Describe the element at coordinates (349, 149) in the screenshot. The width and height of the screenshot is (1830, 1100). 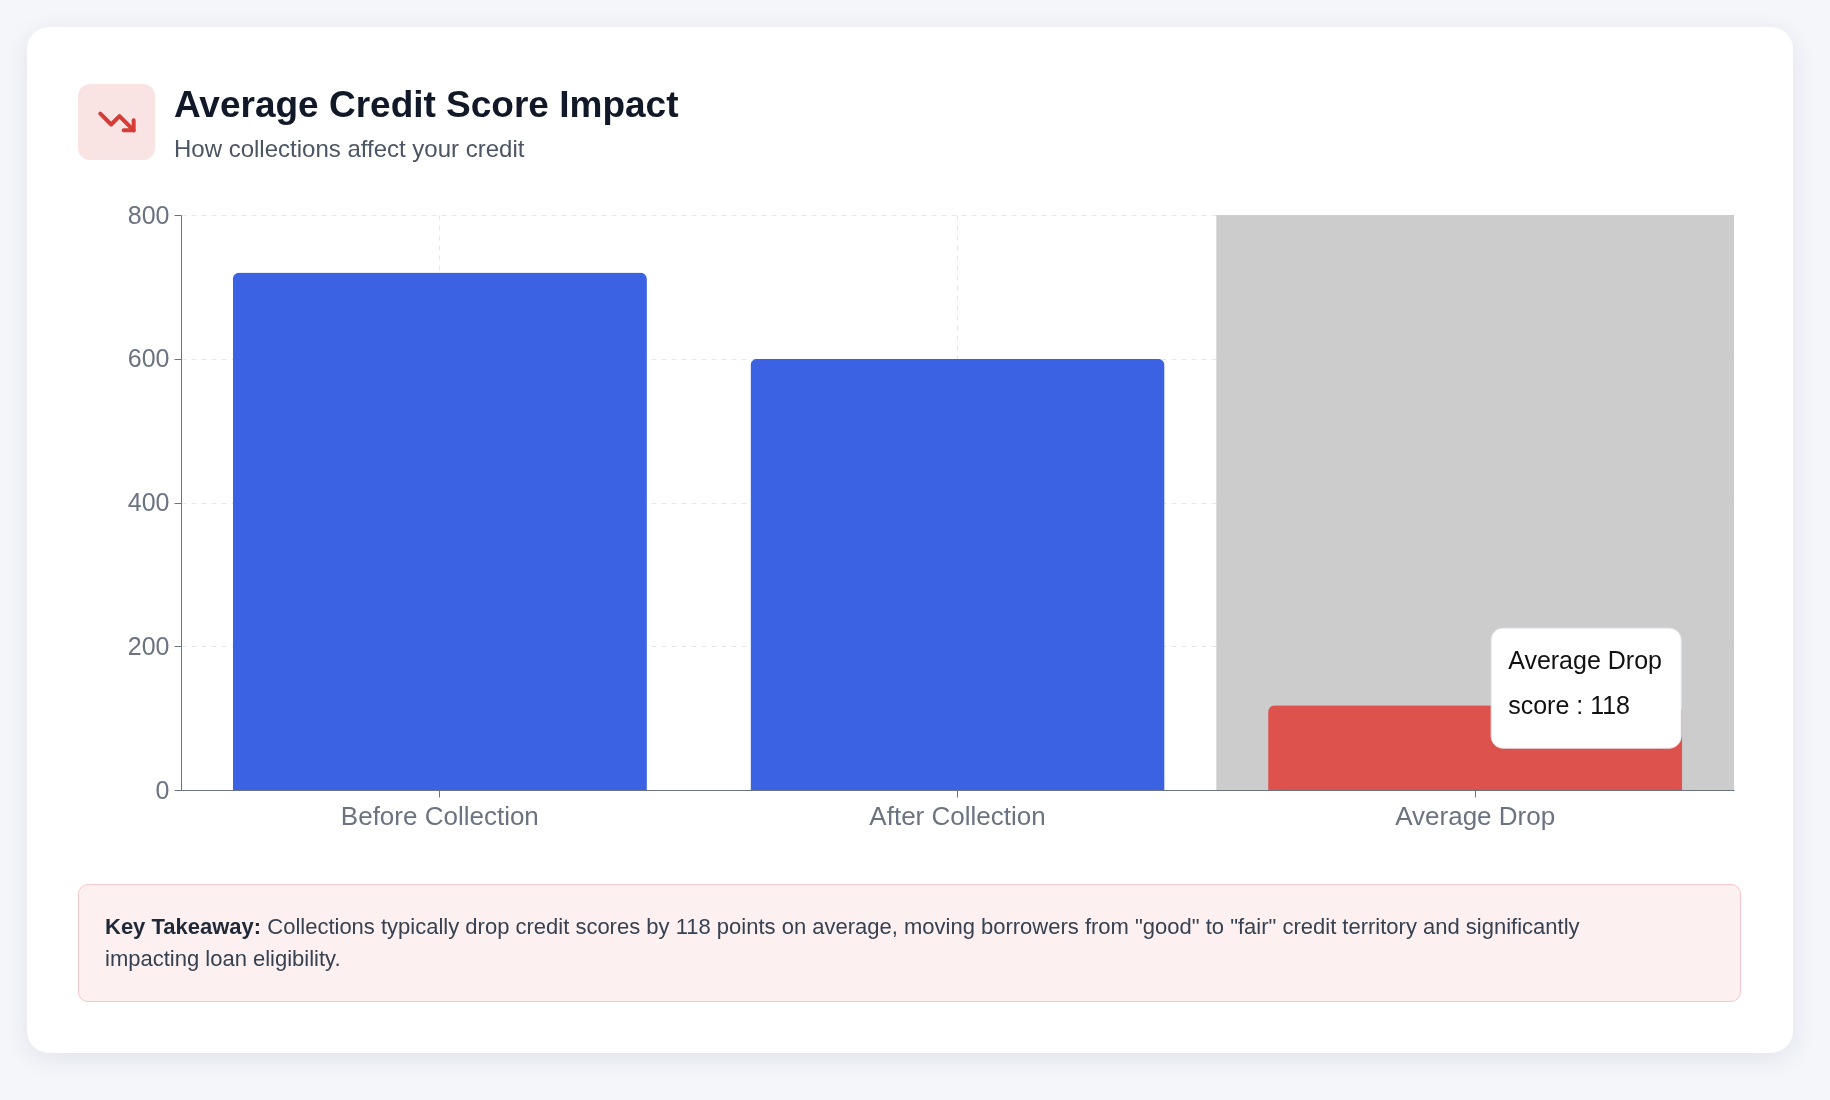
I see `chart-subtitle: How collections affect your credit` at that location.